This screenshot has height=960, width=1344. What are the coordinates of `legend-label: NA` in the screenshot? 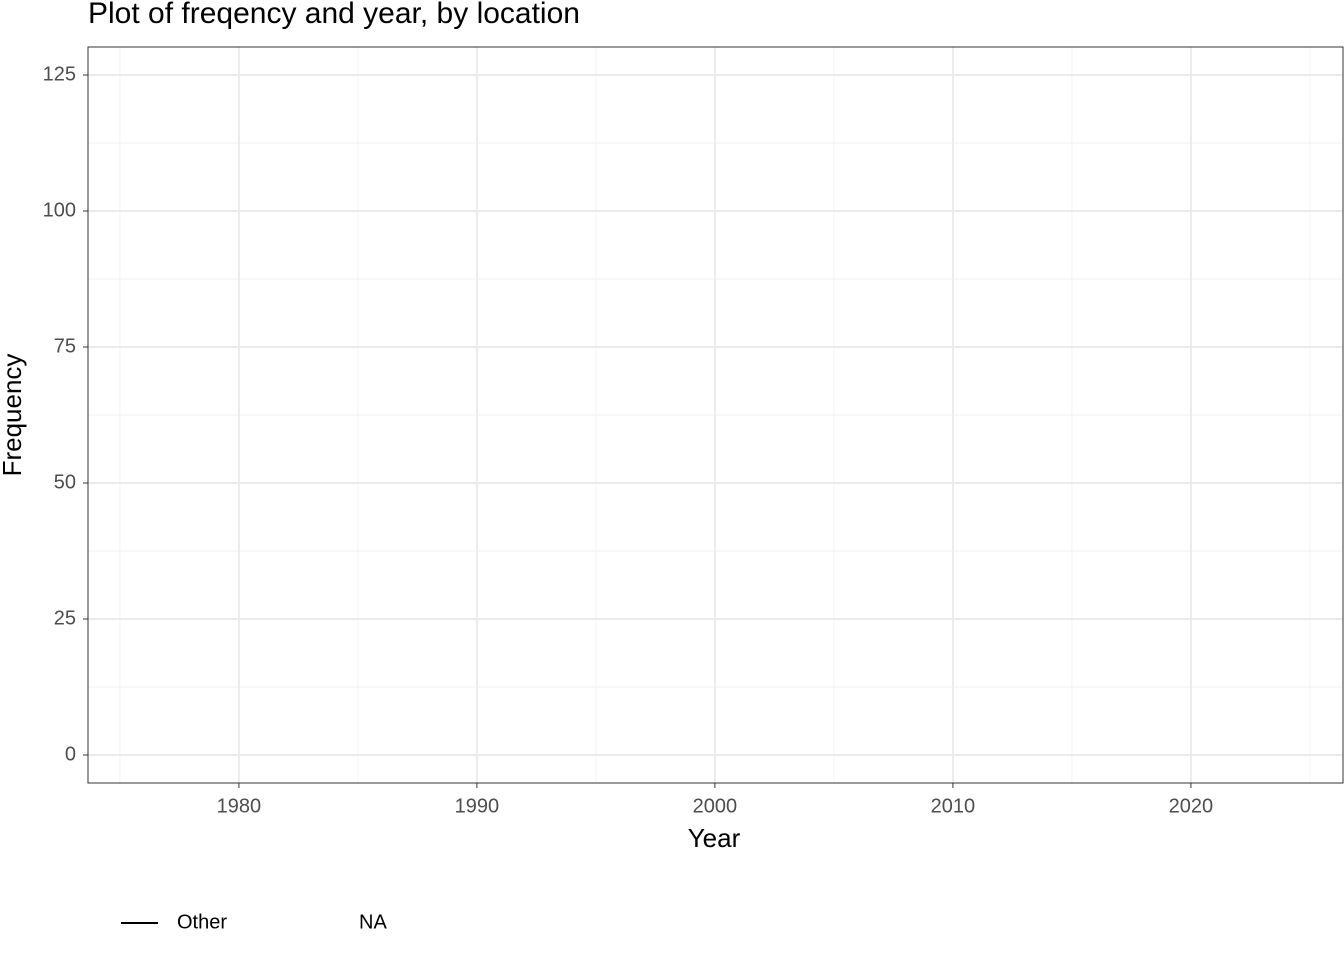 It's located at (373, 922).